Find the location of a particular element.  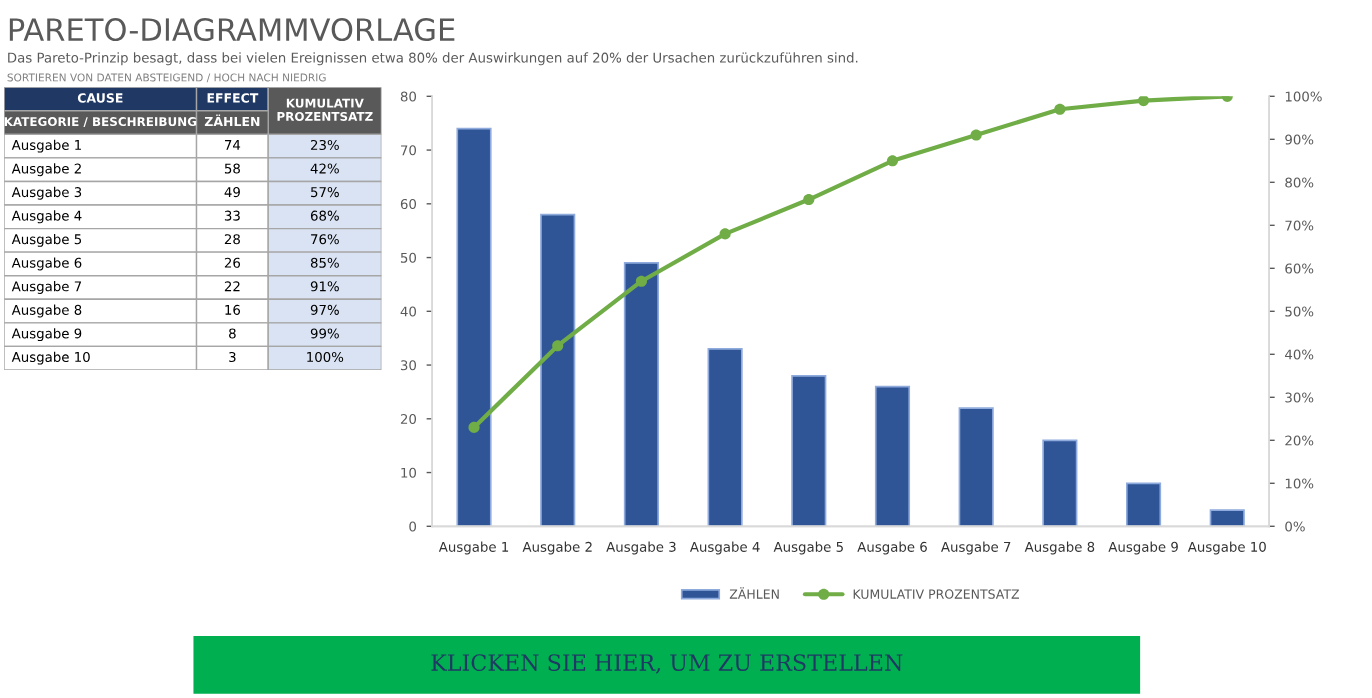

text: KLICKEN SIE HIER, UM ZU ERSTELLEN is located at coordinates (667, 664).